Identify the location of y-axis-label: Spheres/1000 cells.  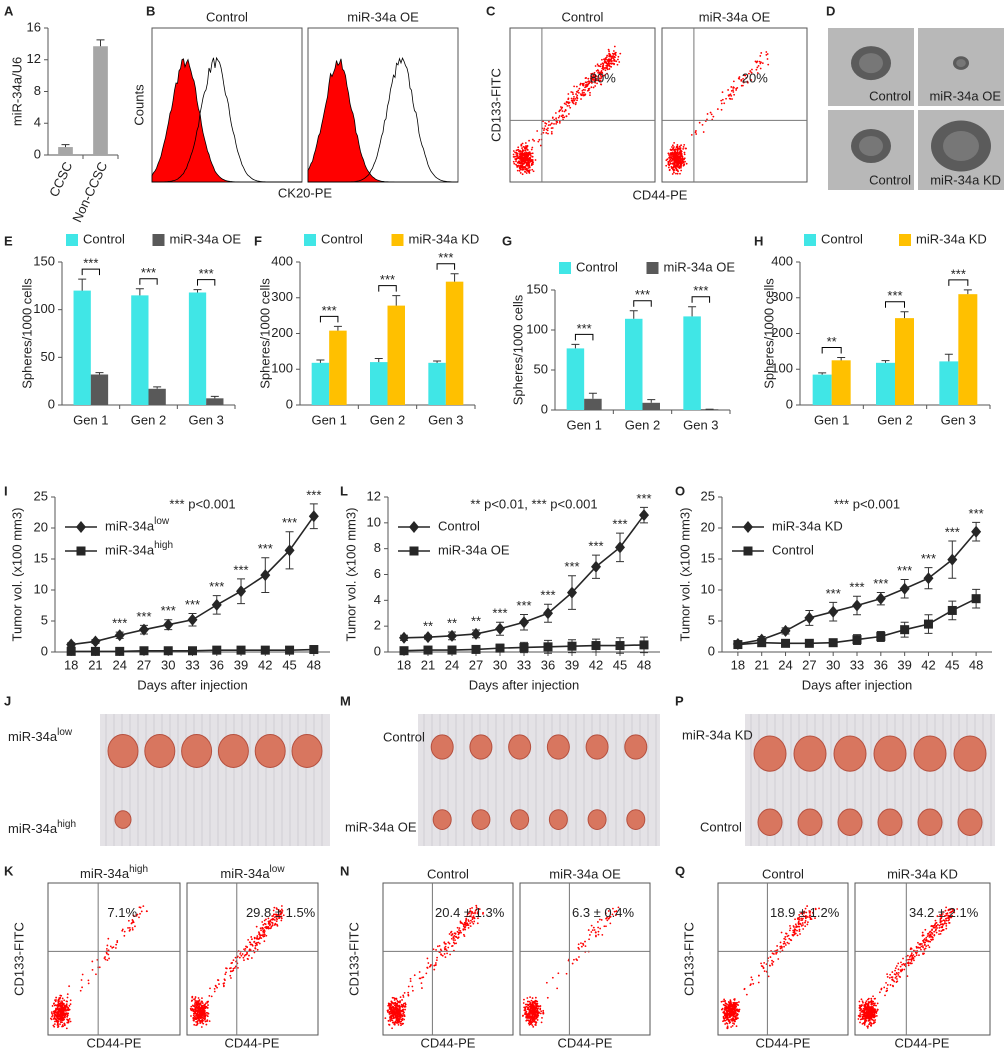
(264, 333).